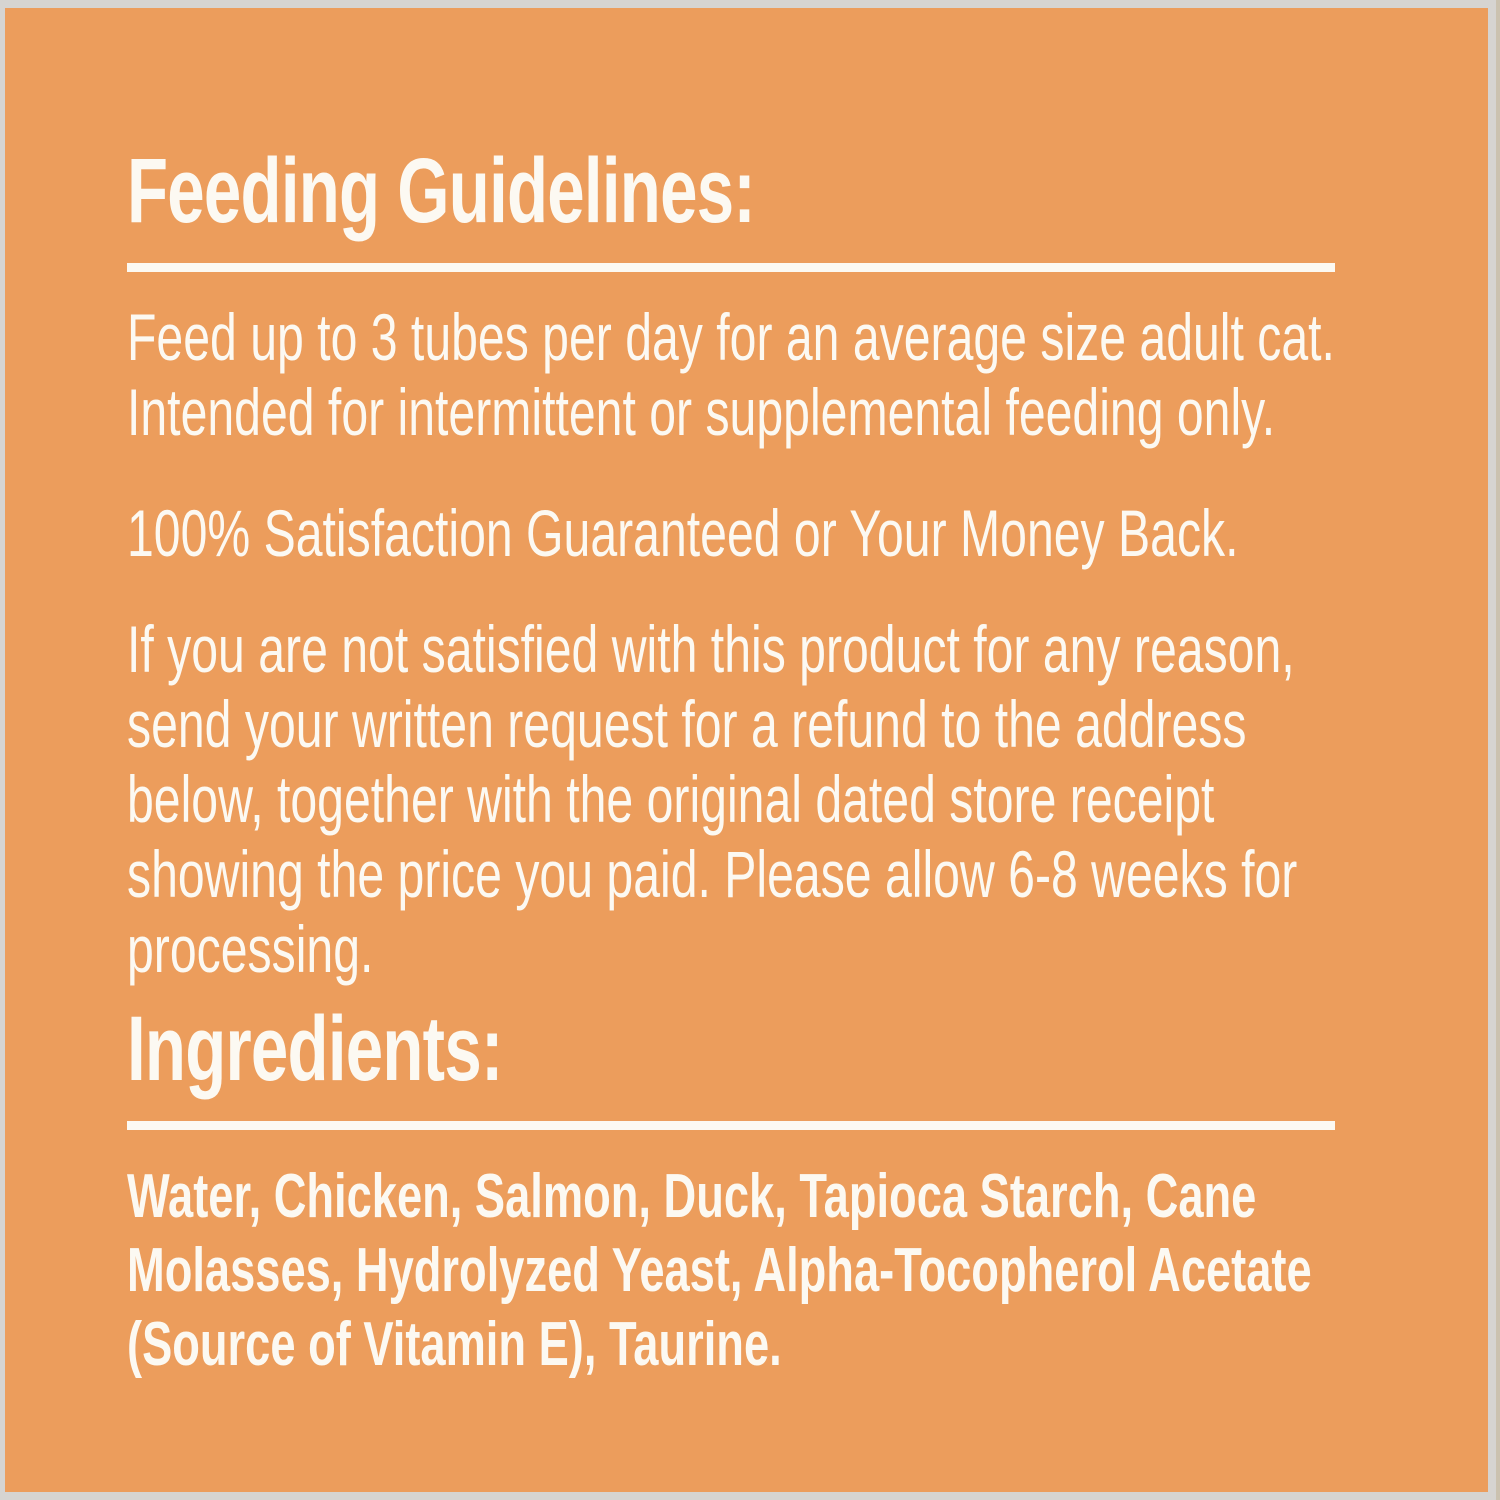  Describe the element at coordinates (731, 1125) in the screenshot. I see `ingredients-heading-rule` at that location.